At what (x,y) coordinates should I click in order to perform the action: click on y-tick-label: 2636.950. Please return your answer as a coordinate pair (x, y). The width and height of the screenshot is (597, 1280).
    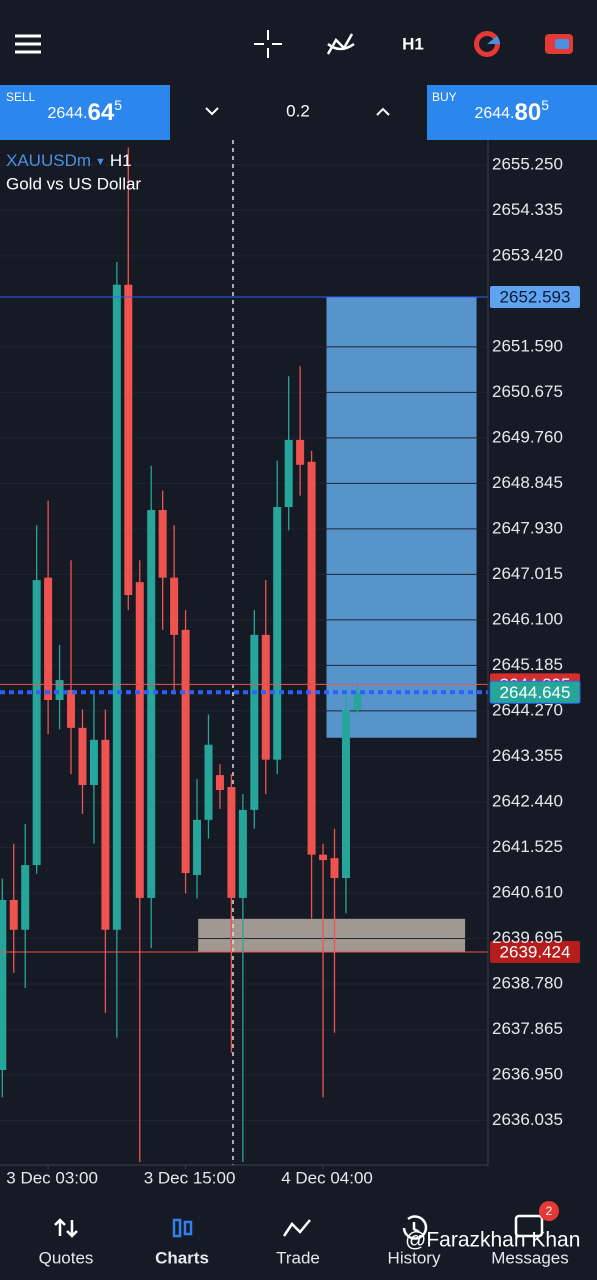
    Looking at the image, I should click on (527, 1073).